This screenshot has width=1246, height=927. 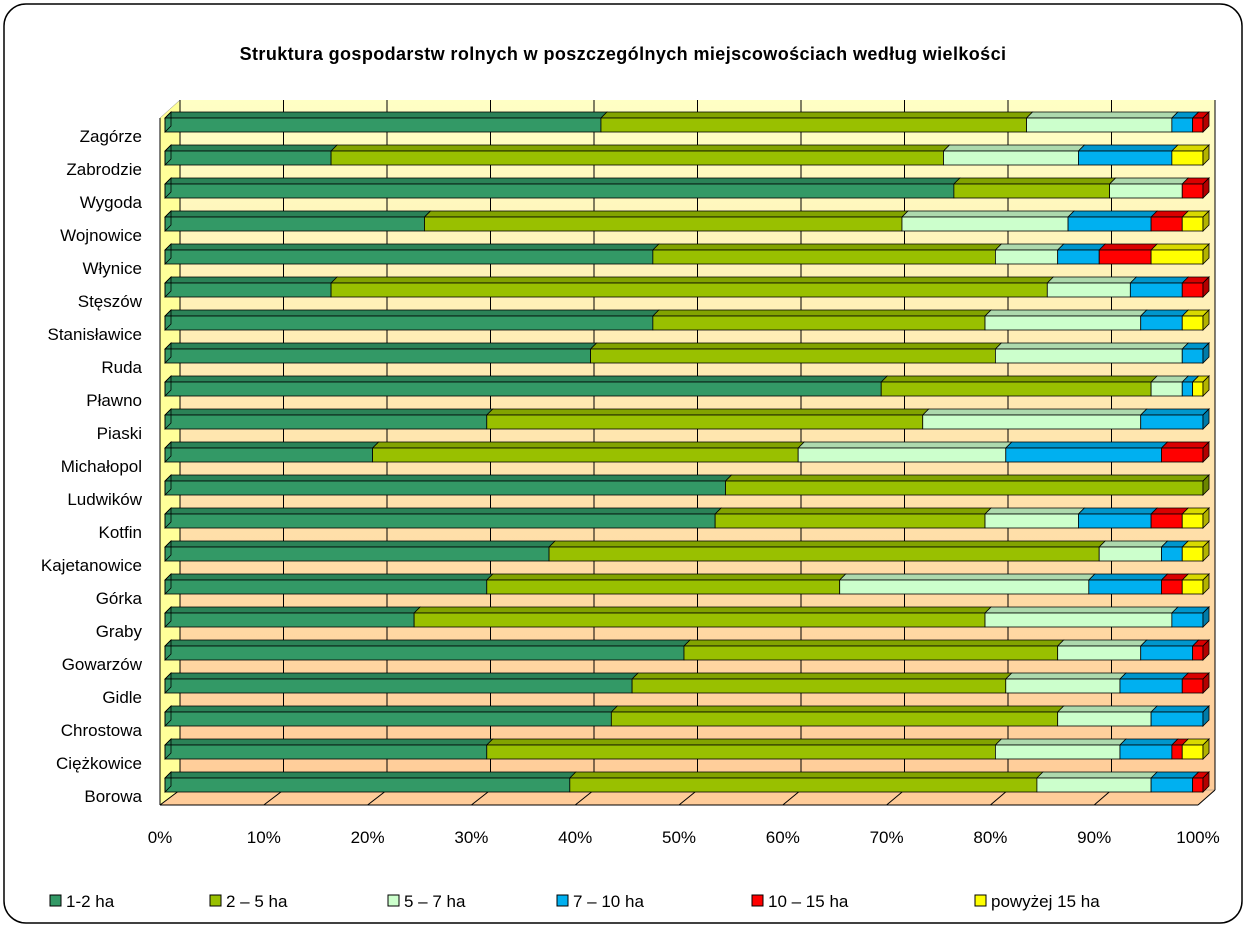 What do you see at coordinates (120, 532) in the screenshot?
I see `y-tick-label: Kotfin` at bounding box center [120, 532].